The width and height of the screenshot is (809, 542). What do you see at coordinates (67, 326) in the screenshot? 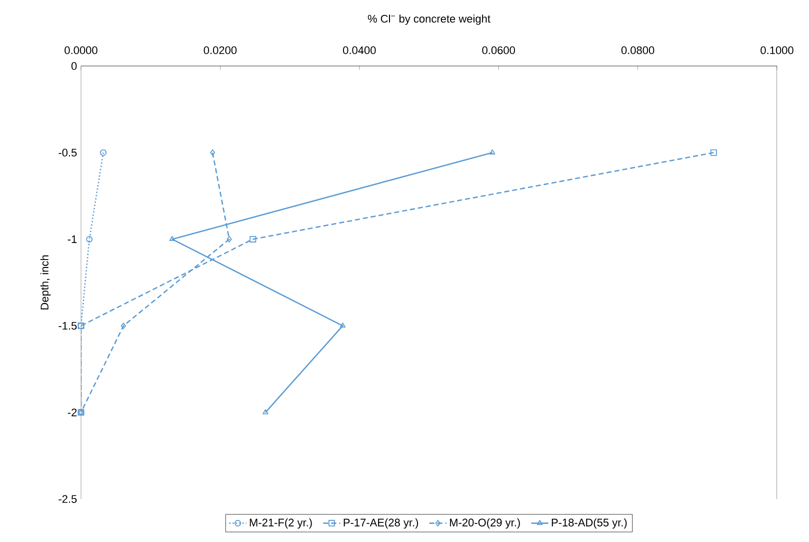
I see `y-tick-label: -1.5` at bounding box center [67, 326].